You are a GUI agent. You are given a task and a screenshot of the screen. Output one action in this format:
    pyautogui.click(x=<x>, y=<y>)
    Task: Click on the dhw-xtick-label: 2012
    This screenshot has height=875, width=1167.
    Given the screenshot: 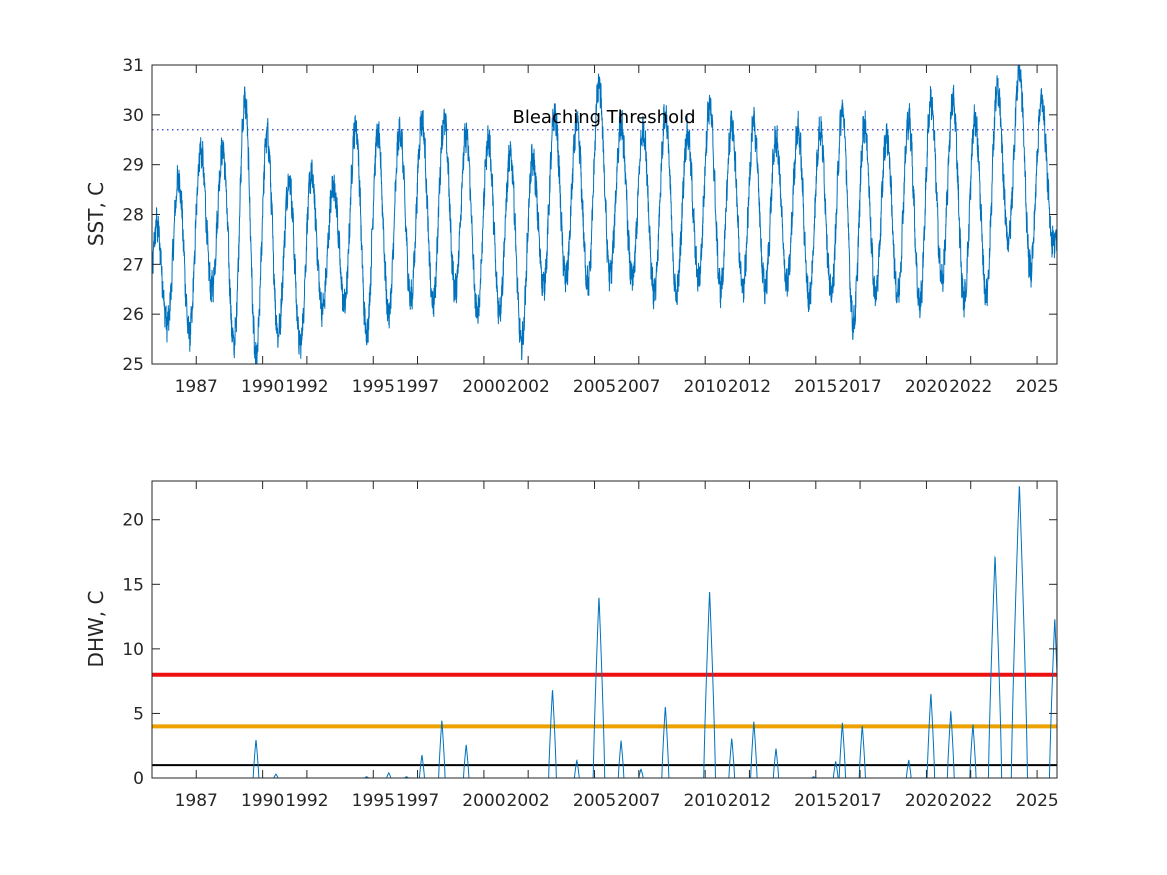 What is the action you would take?
    pyautogui.click(x=749, y=801)
    